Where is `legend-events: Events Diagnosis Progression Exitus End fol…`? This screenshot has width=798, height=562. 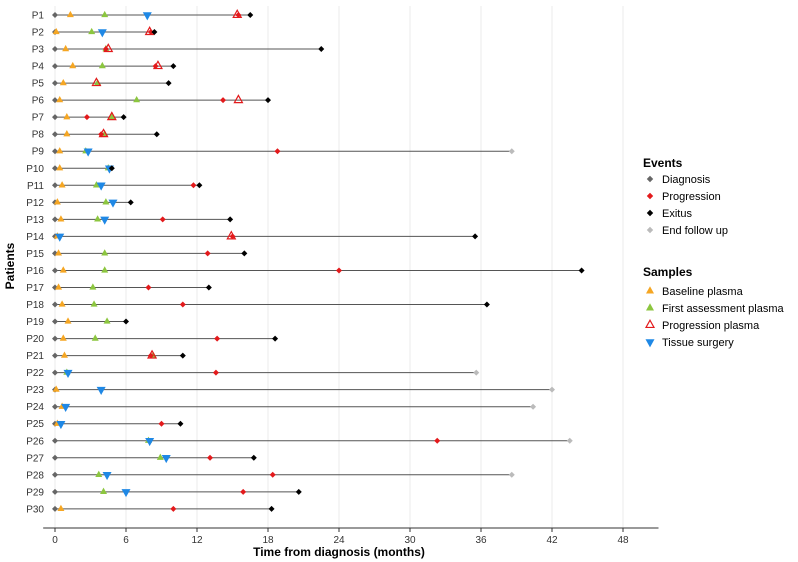 legend-events: Events Diagnosis Progression Exitus End fol… is located at coordinates (685, 196).